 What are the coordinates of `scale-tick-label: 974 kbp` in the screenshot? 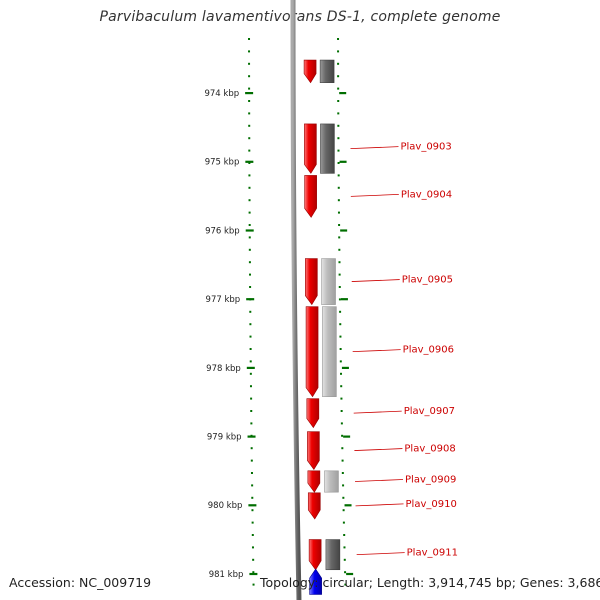 It's located at (221, 94).